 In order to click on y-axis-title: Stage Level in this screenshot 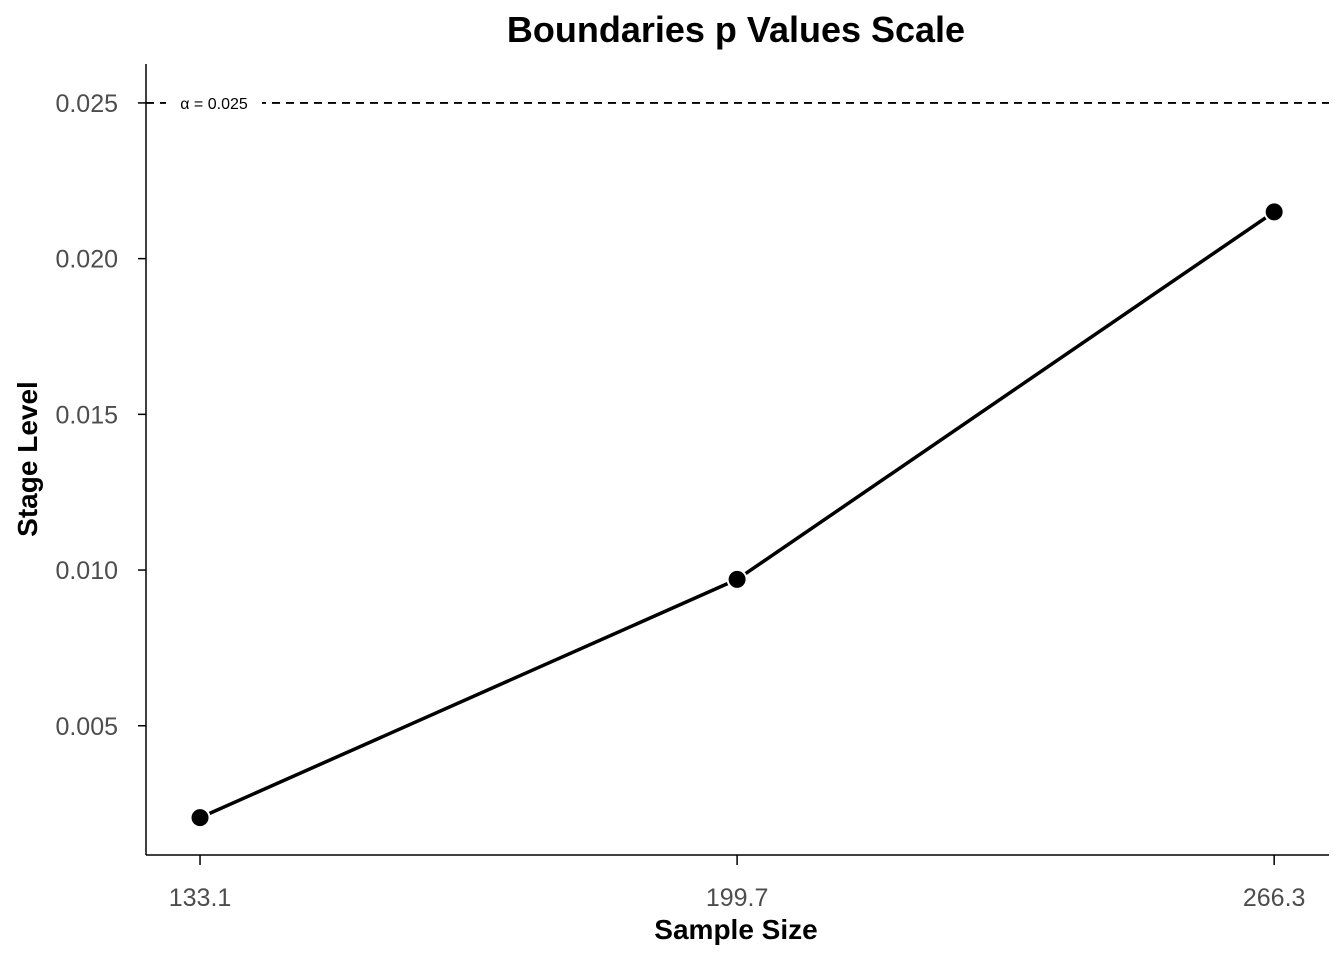, I will do `click(27, 459)`.